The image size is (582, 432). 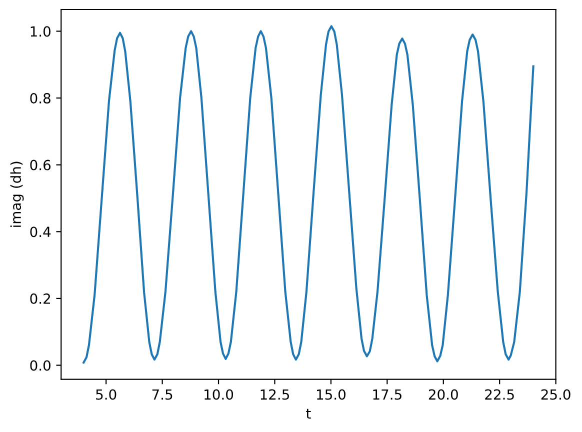 What do you see at coordinates (555, 394) in the screenshot?
I see `x-tick-label: 25.0` at bounding box center [555, 394].